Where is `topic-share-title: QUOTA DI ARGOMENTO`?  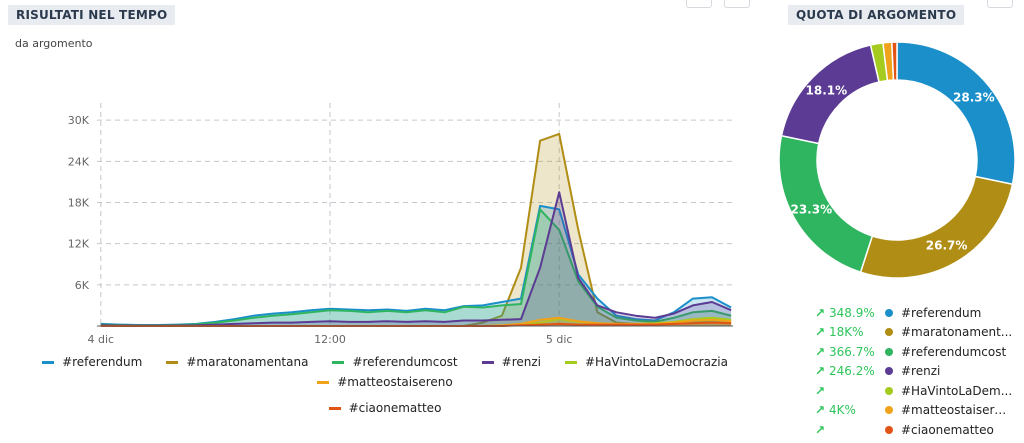
topic-share-title: QUOTA DI ARGOMENTO is located at coordinates (876, 15).